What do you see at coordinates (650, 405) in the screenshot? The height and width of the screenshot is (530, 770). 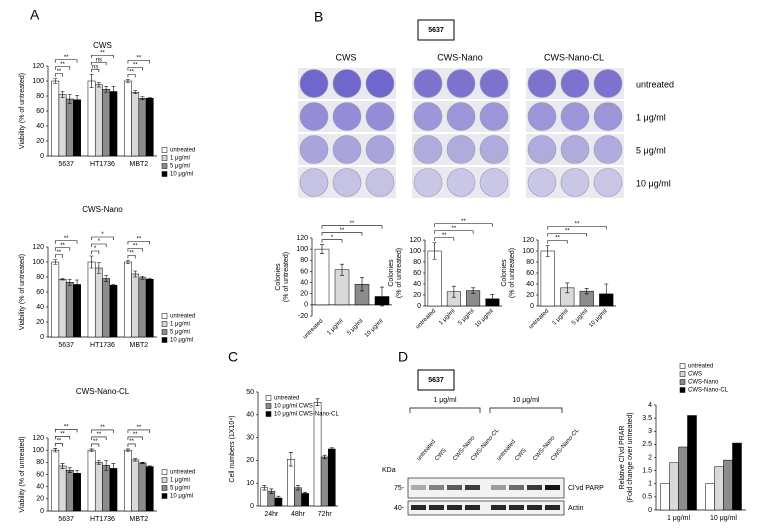 I see `y-tick-label: 4` at bounding box center [650, 405].